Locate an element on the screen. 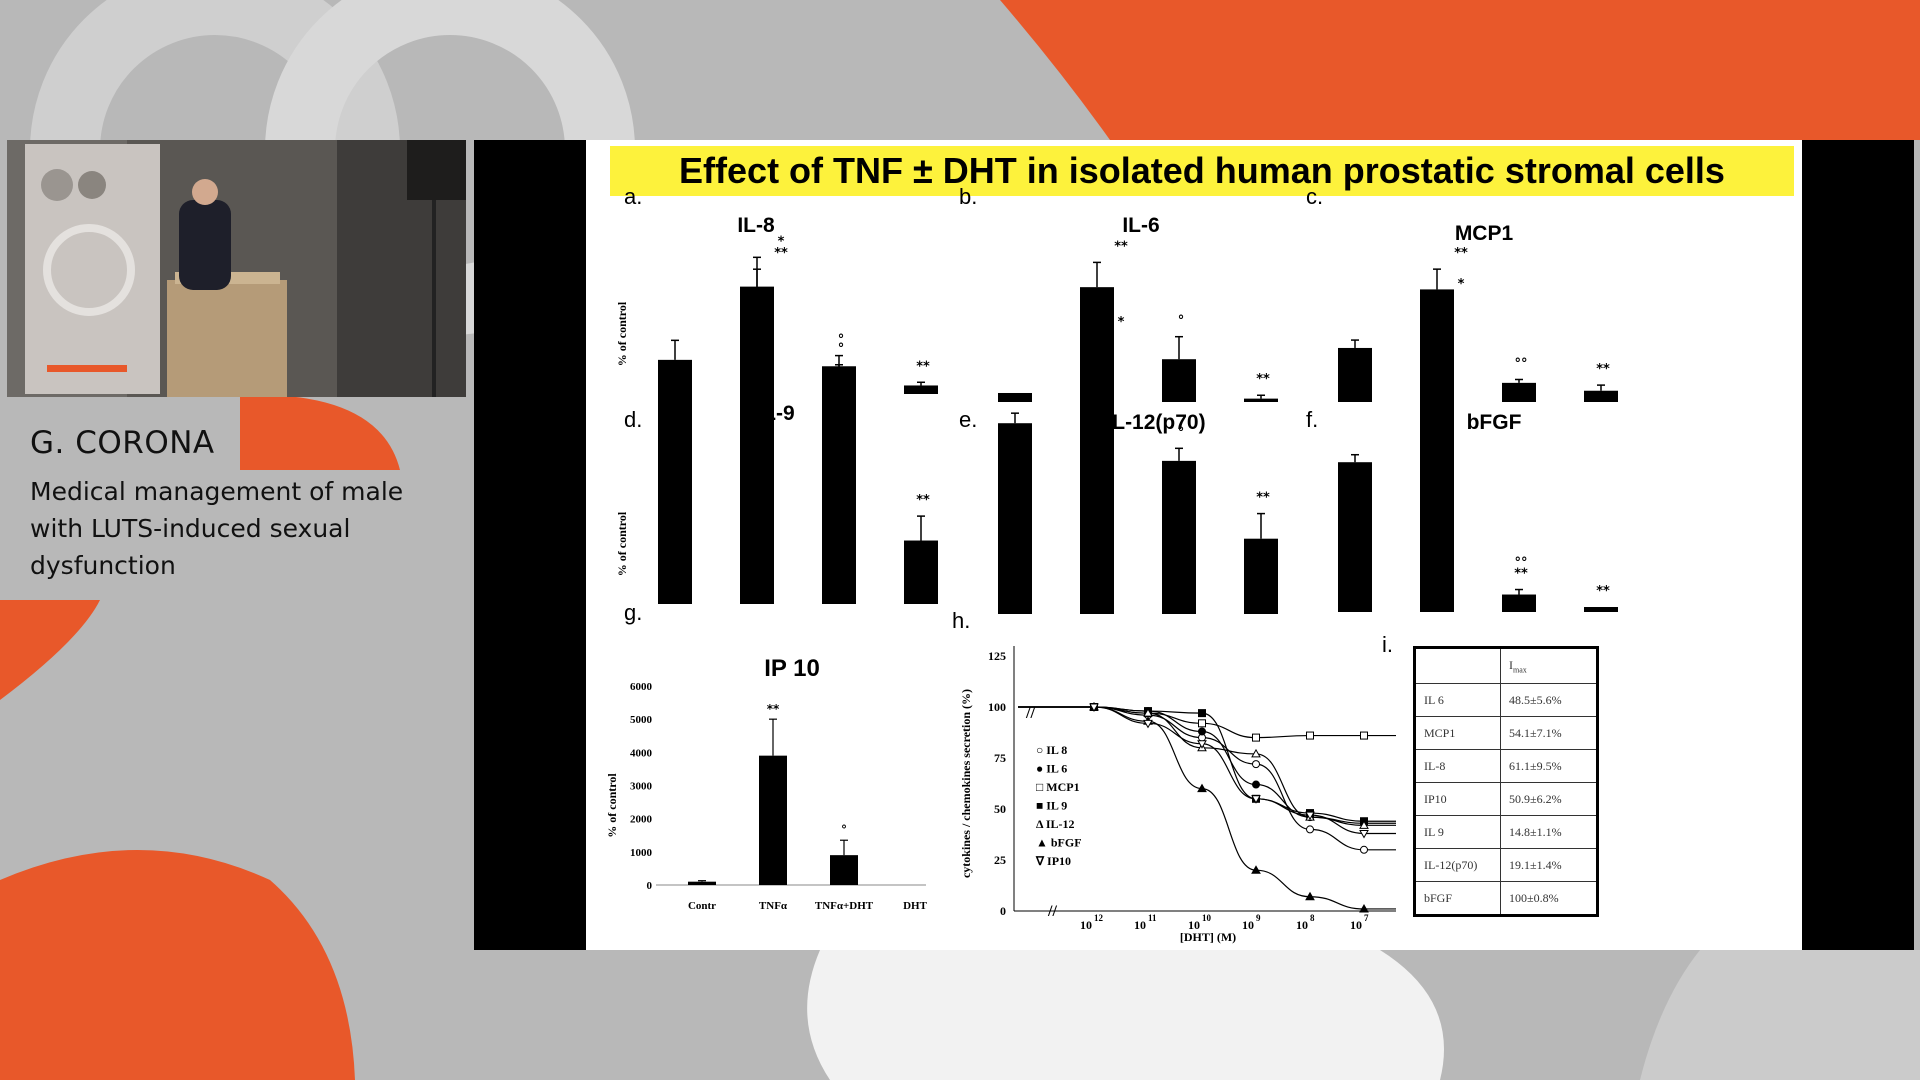  x-tick-label: Contr is located at coordinates (702, 906).